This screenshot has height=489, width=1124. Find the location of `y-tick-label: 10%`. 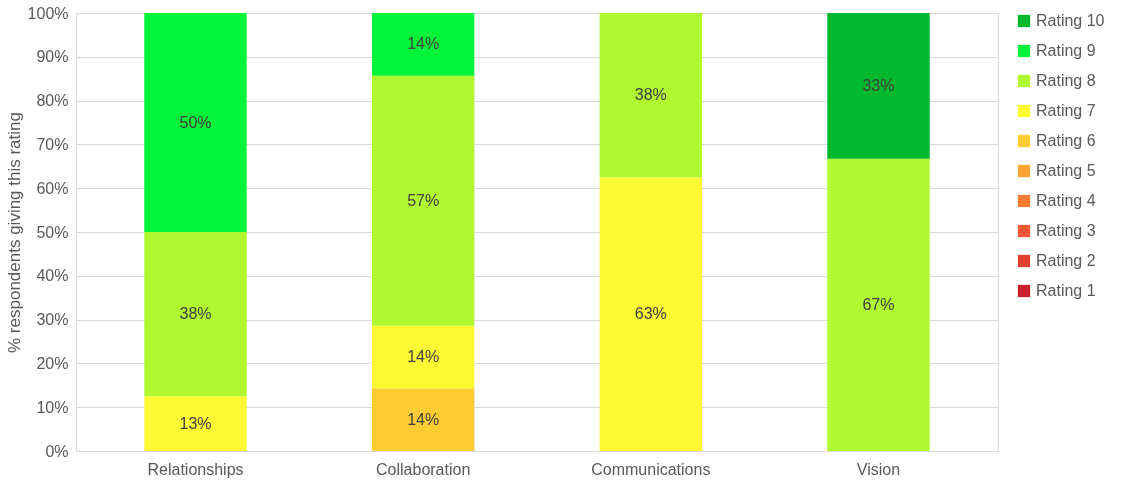

y-tick-label: 10% is located at coordinates (52, 407).